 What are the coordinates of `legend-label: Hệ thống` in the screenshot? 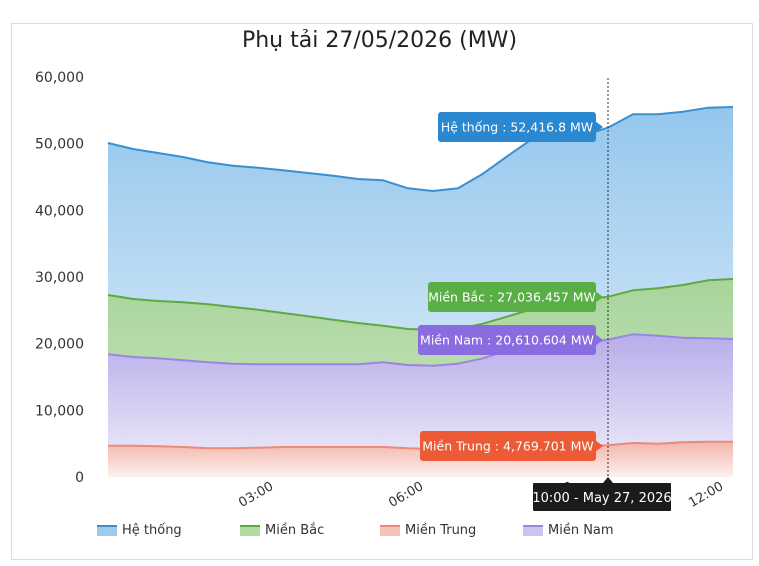 It's located at (152, 530).